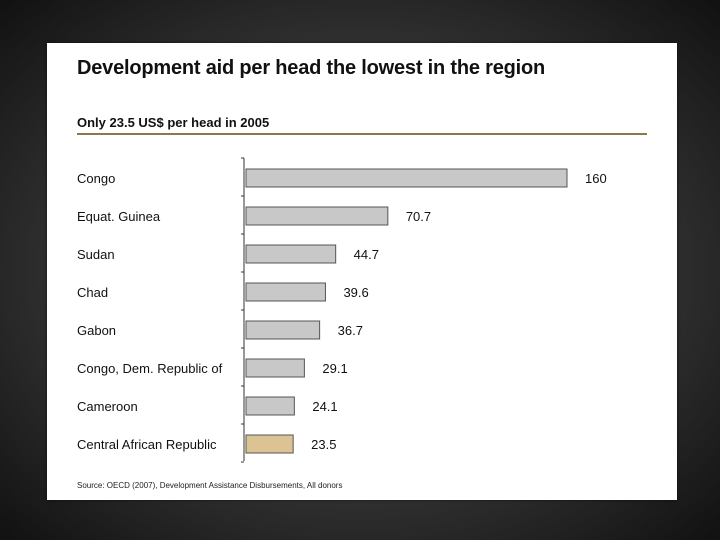 This screenshot has height=540, width=720. What do you see at coordinates (147, 444) in the screenshot?
I see `category-label: Central African Republic` at bounding box center [147, 444].